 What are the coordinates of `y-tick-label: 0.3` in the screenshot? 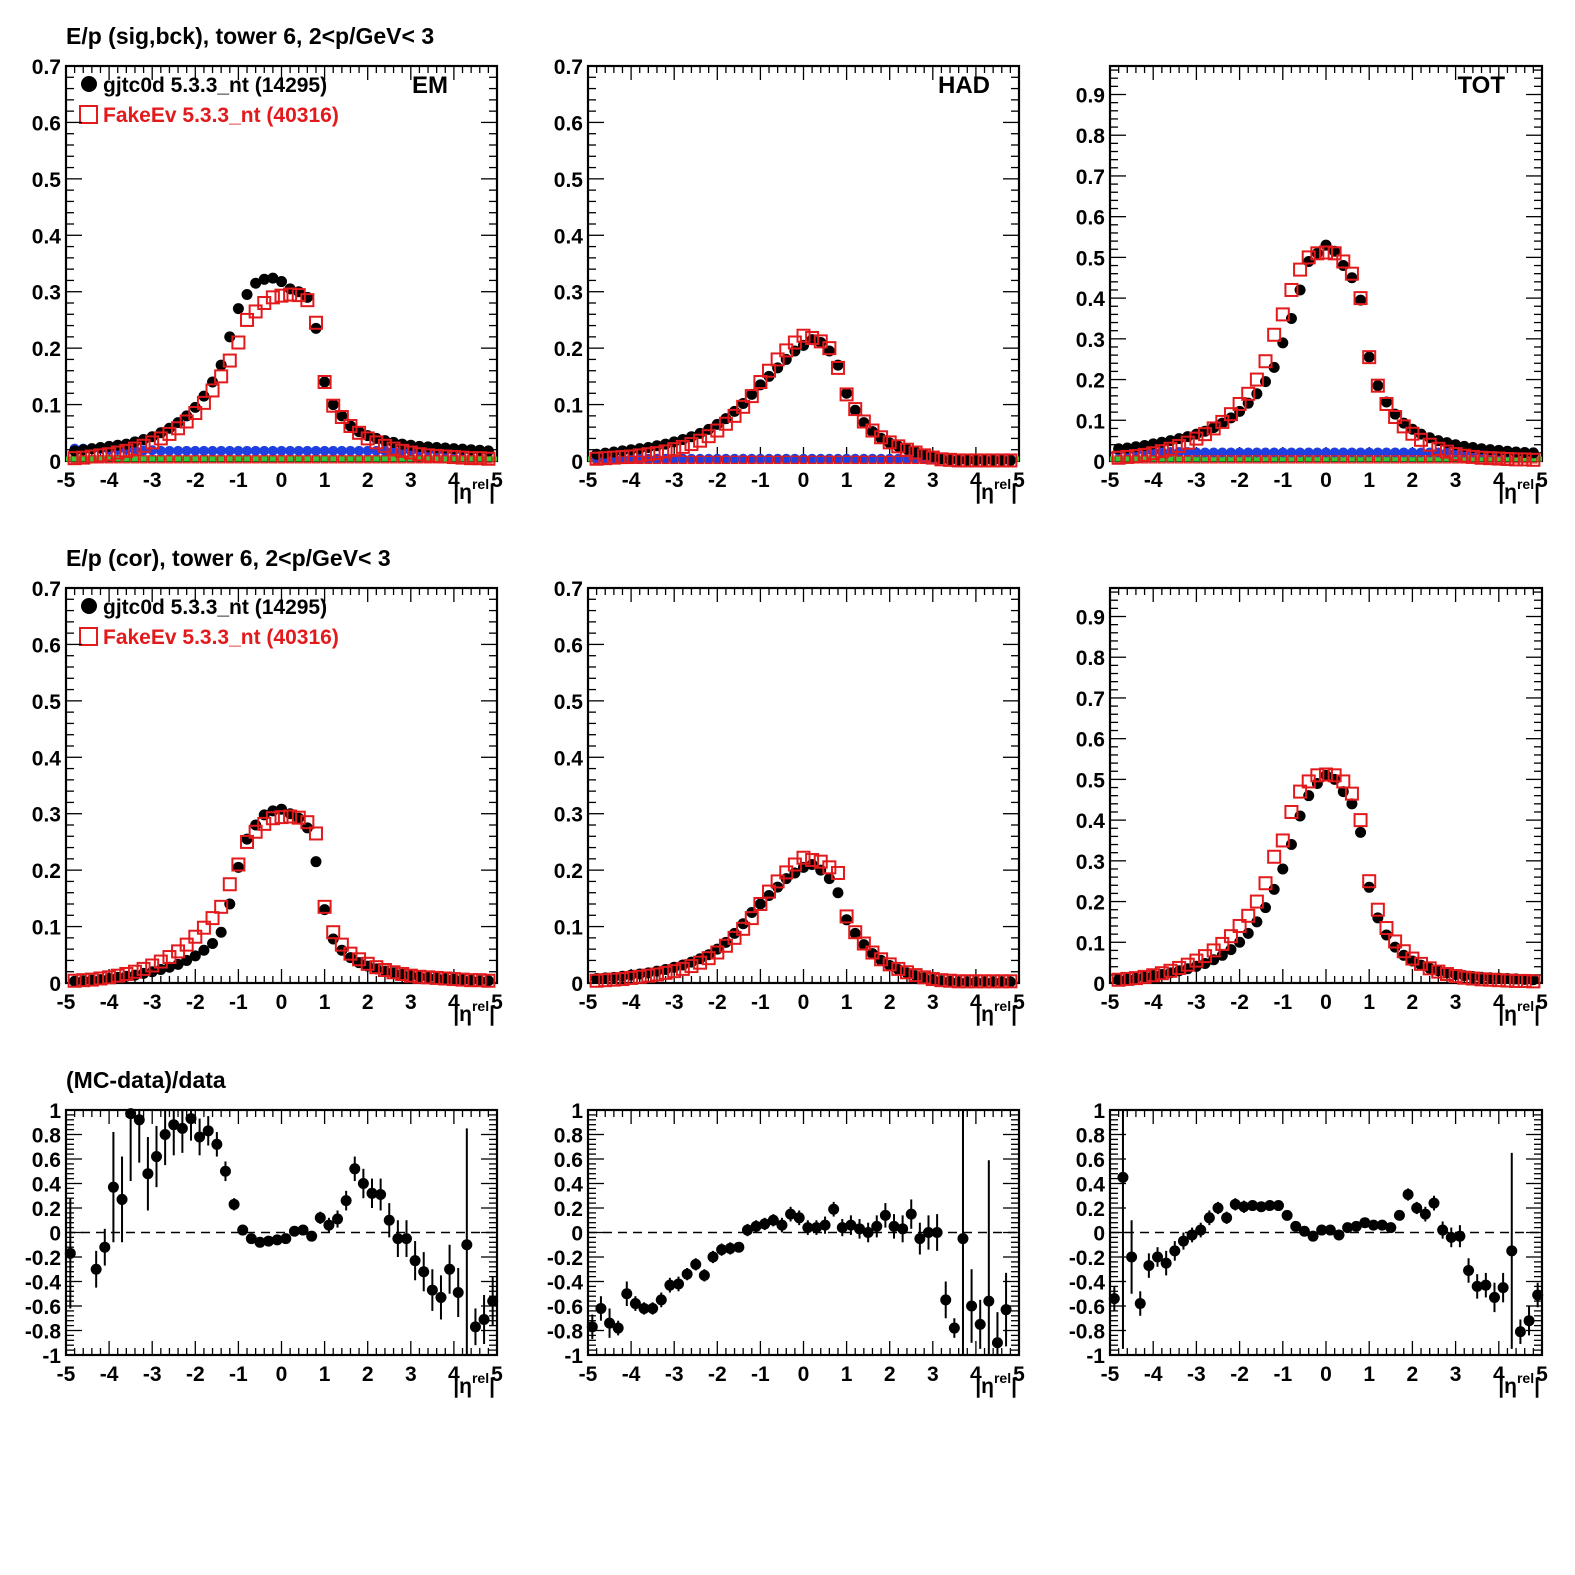 It's located at (1090, 340).